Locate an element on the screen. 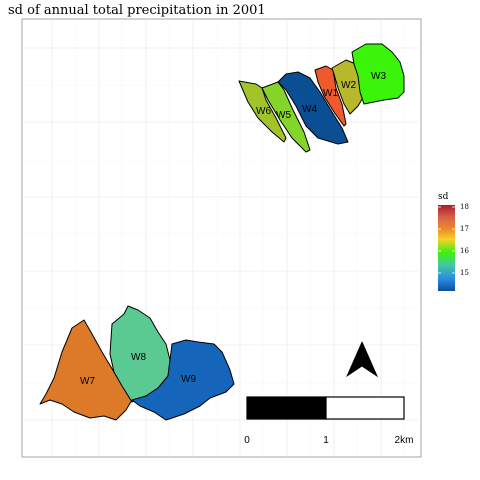 This screenshot has height=480, width=480. watershed-W4 is located at coordinates (313, 108).